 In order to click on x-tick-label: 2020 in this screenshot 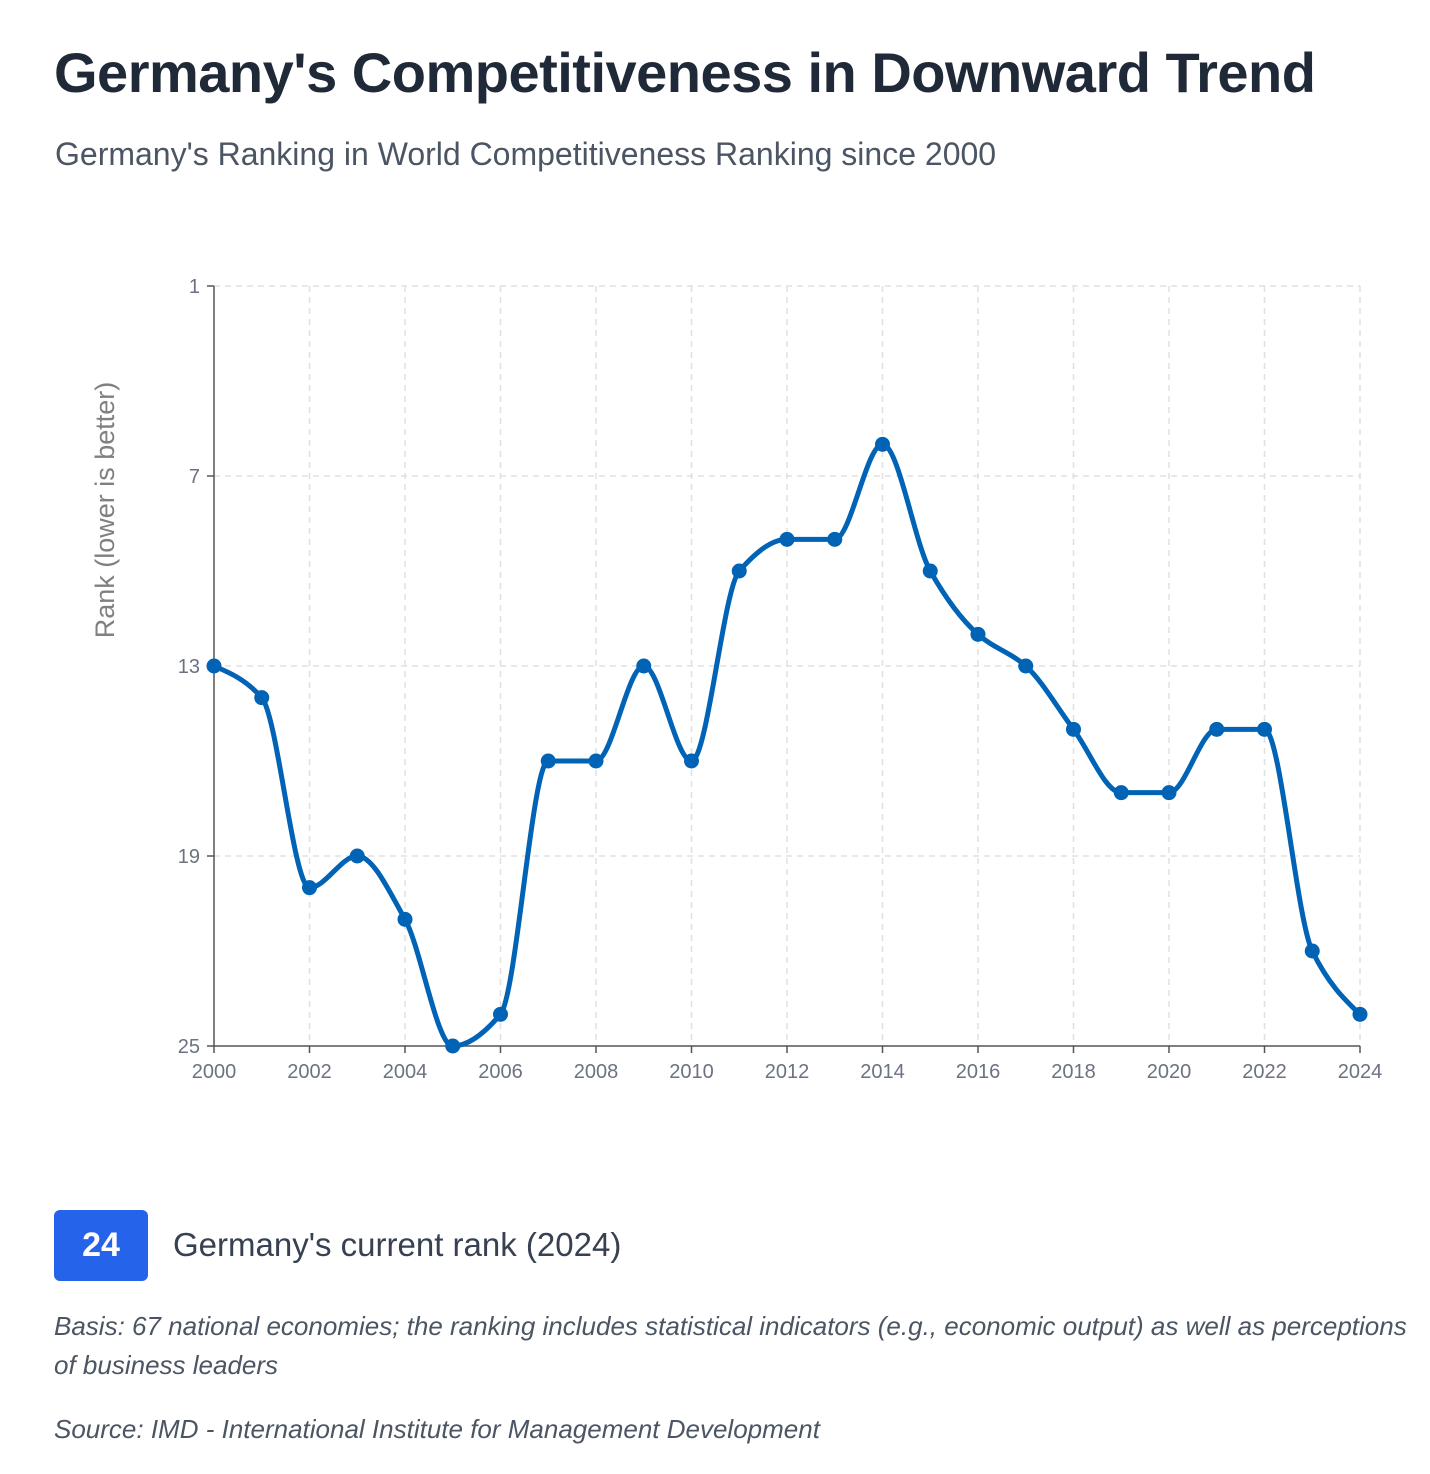, I will do `click(1169, 1072)`.